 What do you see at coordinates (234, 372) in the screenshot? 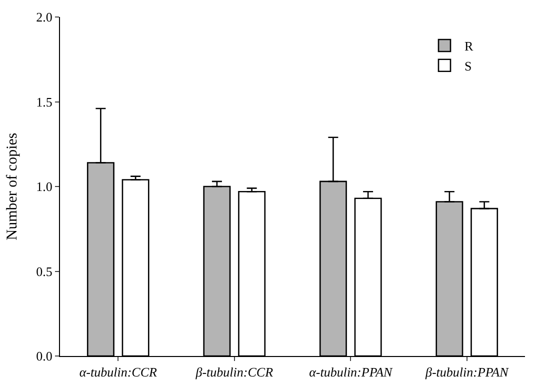
I see `x-tick-label: β-tubulin:CCR` at bounding box center [234, 372].